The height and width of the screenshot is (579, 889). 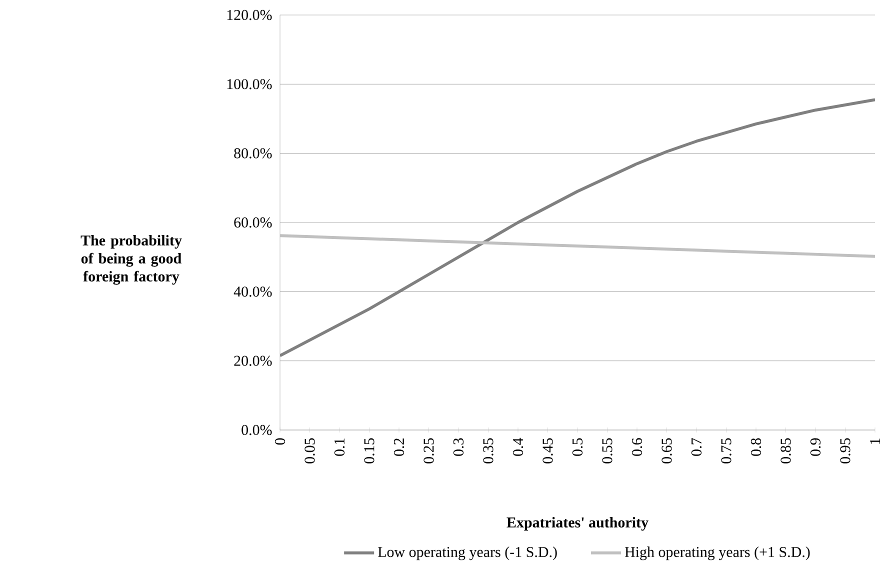 I want to click on x-tick-label: 0, so click(x=280, y=441).